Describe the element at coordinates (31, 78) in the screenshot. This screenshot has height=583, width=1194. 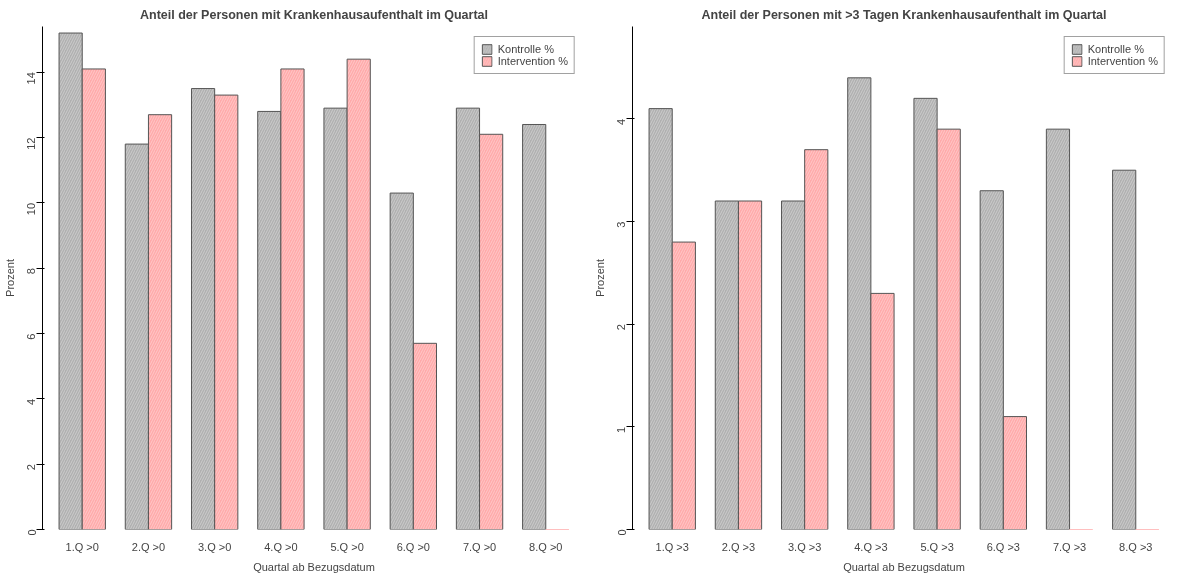
I see `y-tick-label: 14` at that location.